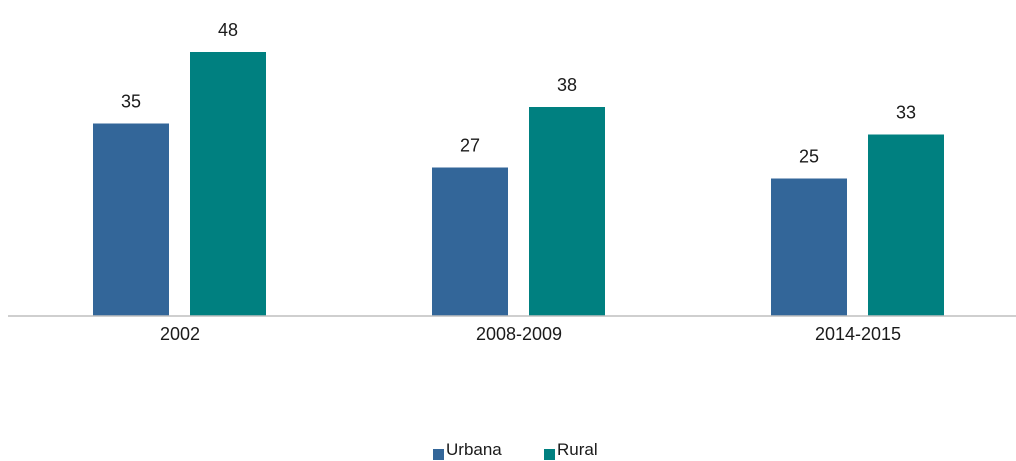 Image resolution: width=1016 pixels, height=461 pixels. What do you see at coordinates (858, 334) in the screenshot?
I see `x-tick-label-2014-2015: 2014-2015` at bounding box center [858, 334].